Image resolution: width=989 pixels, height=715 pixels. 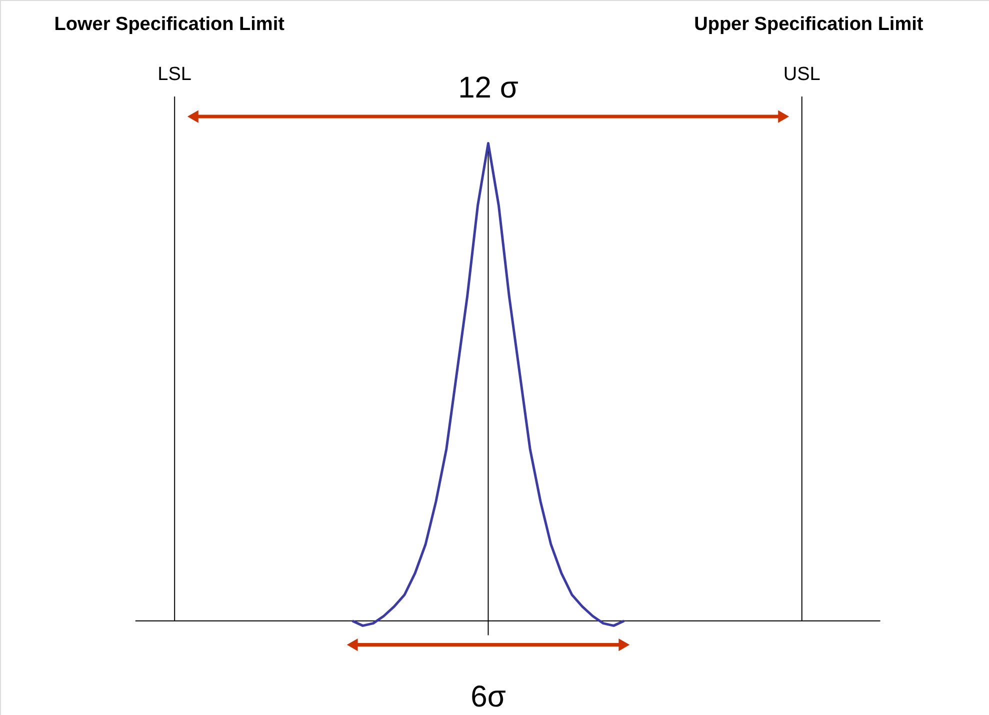 What do you see at coordinates (175, 75) in the screenshot?
I see `text: LSL` at bounding box center [175, 75].